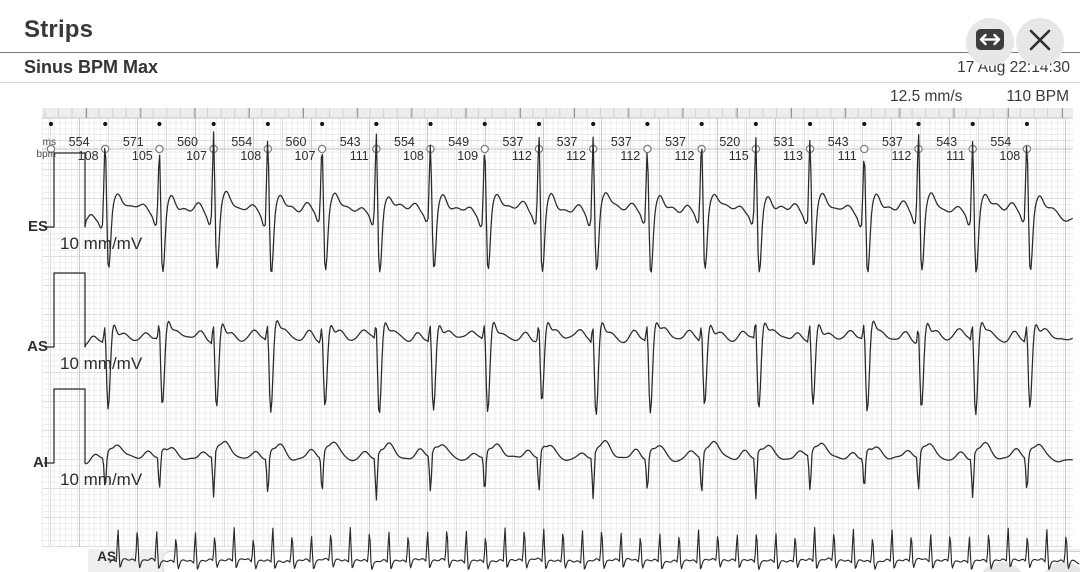  I want to click on close-icon, so click(1040, 42).